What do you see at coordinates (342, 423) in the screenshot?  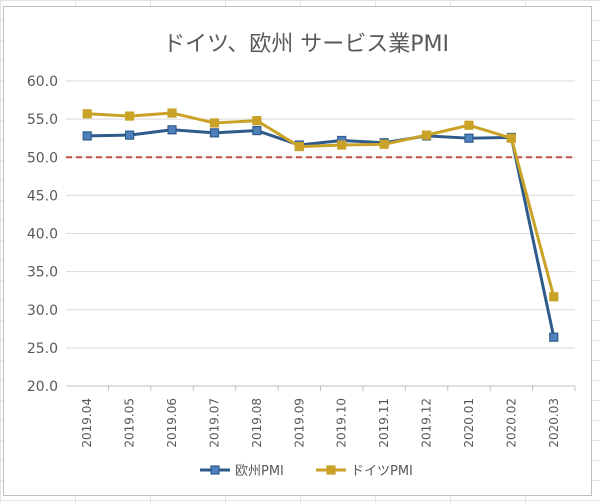 I see `x-tick-label: 2019.10` at bounding box center [342, 423].